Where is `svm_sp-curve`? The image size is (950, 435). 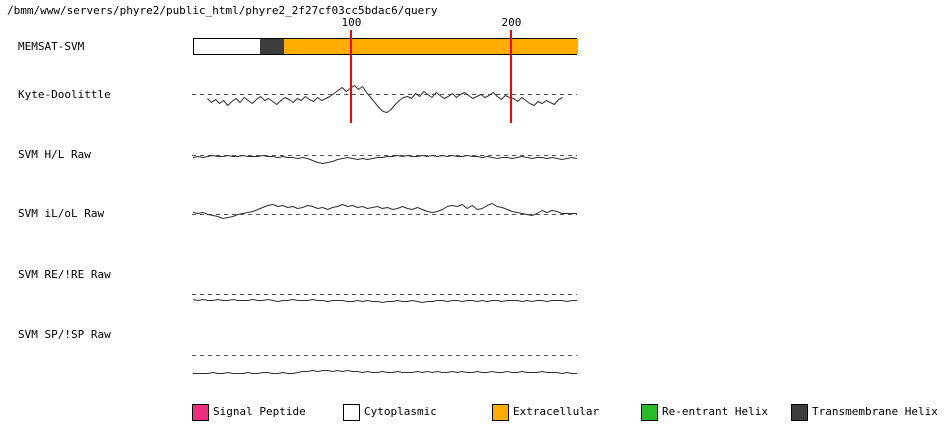 svm_sp-curve is located at coordinates (385, 372).